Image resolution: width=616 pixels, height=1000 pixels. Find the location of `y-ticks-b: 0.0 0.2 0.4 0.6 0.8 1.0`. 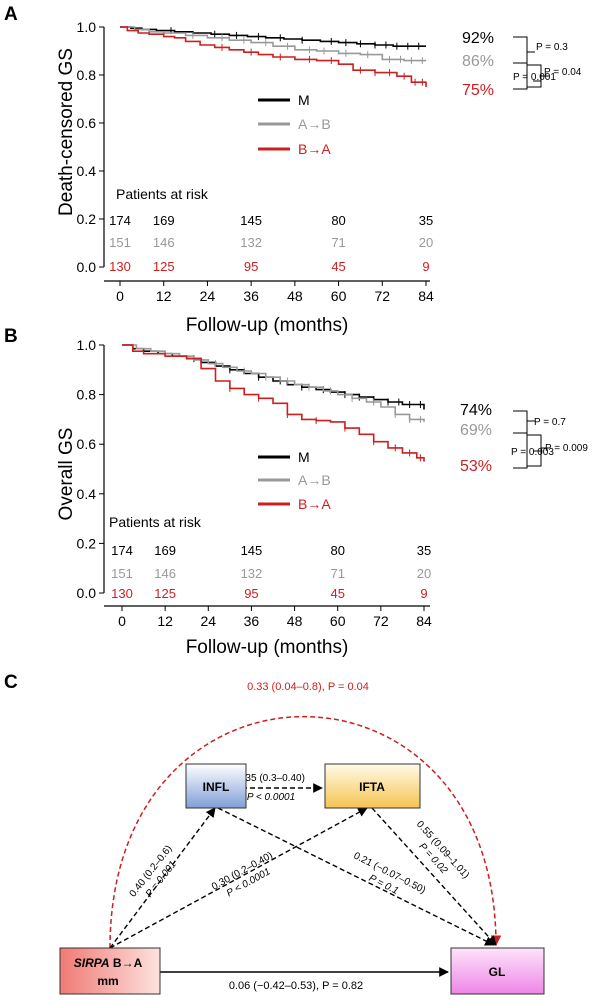

y-ticks-b: 0.0 0.2 0.4 0.6 0.8 1.0 is located at coordinates (90, 469).